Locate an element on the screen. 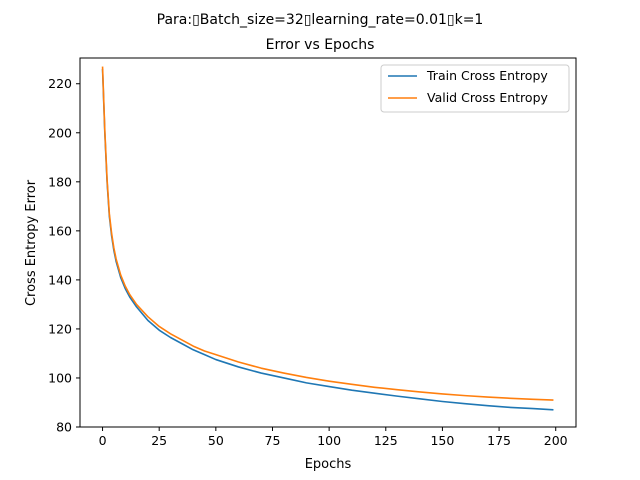  x-tick-label: 200 is located at coordinates (556, 440).